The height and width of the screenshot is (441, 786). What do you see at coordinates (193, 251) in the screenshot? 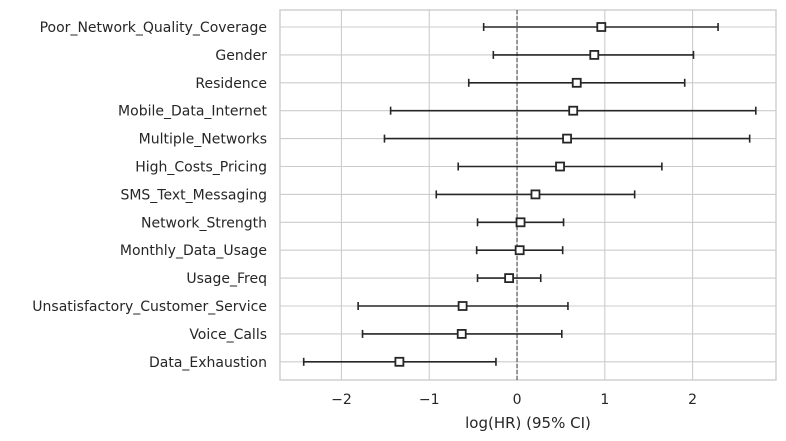
I see `y-tick-label: Monthly_Data_Usage` at bounding box center [193, 251].